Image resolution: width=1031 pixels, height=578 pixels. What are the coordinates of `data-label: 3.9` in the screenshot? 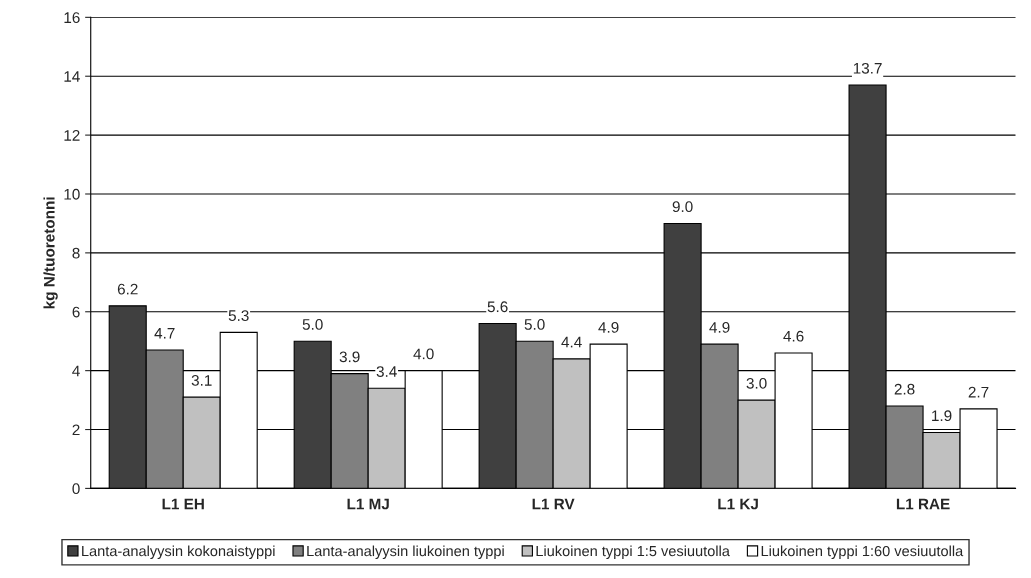 It's located at (349, 357).